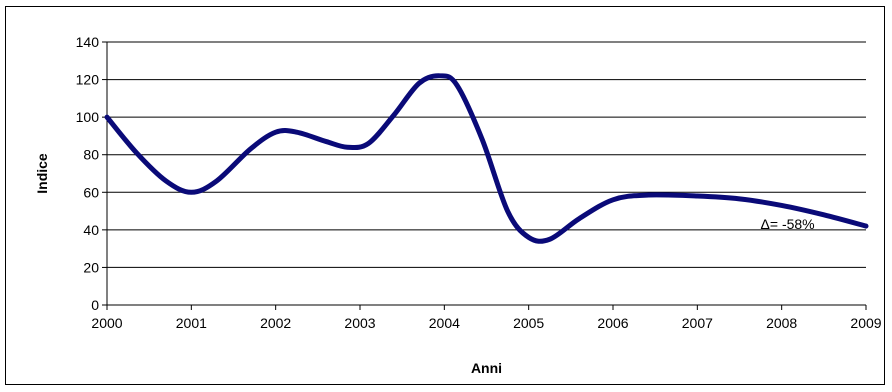  What do you see at coordinates (275, 323) in the screenshot?
I see `x-tick-label: 2002` at bounding box center [275, 323].